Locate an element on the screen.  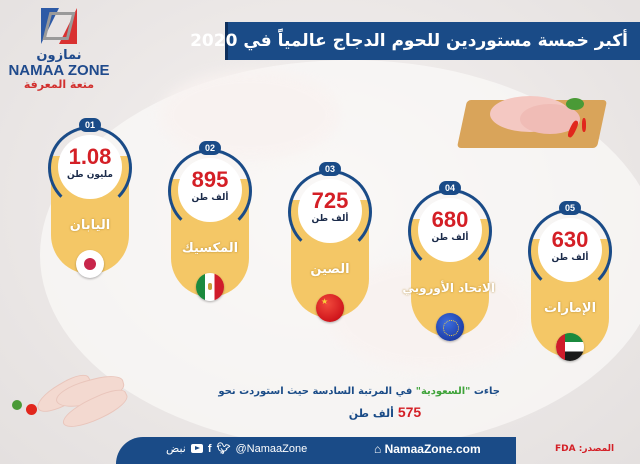
china-flag-icon is located at coordinates (330, 308).